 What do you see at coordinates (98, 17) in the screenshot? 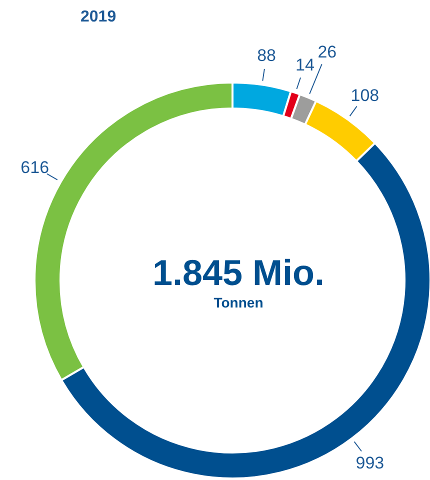
I see `chart-title: 2019` at bounding box center [98, 17].